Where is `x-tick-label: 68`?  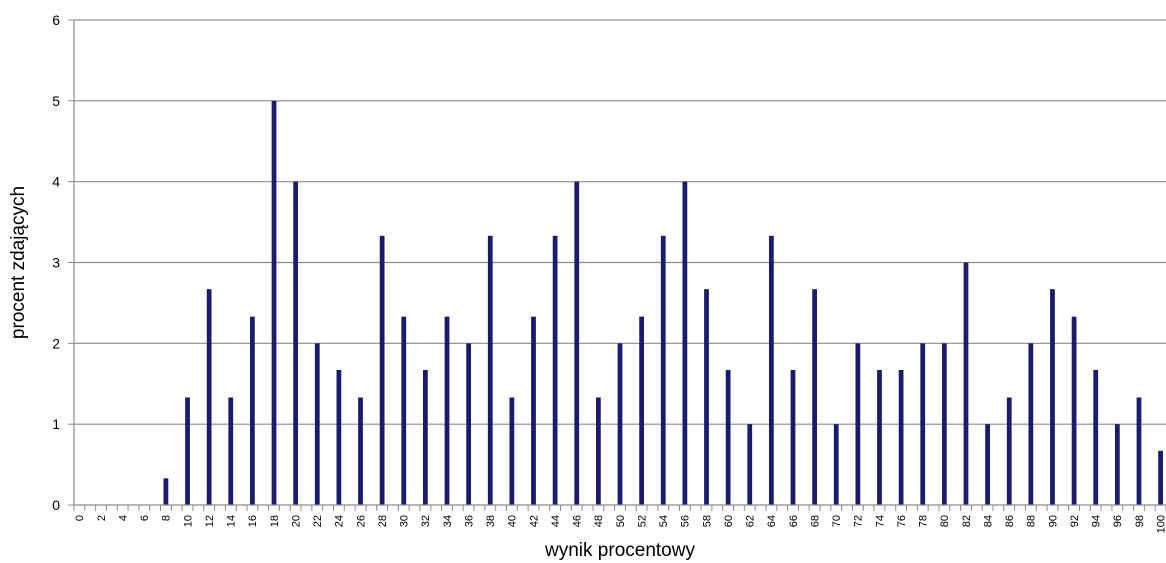
x-tick-label: 68 is located at coordinates (815, 521).